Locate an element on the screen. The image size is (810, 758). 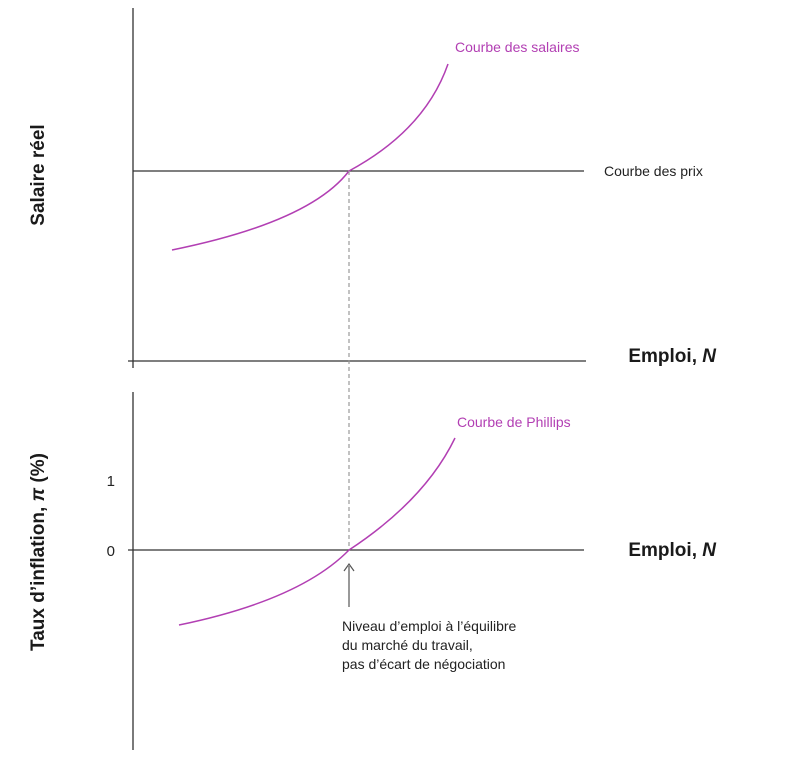
phillips-curve-label: Courbe de Phillips is located at coordinates (514, 422).